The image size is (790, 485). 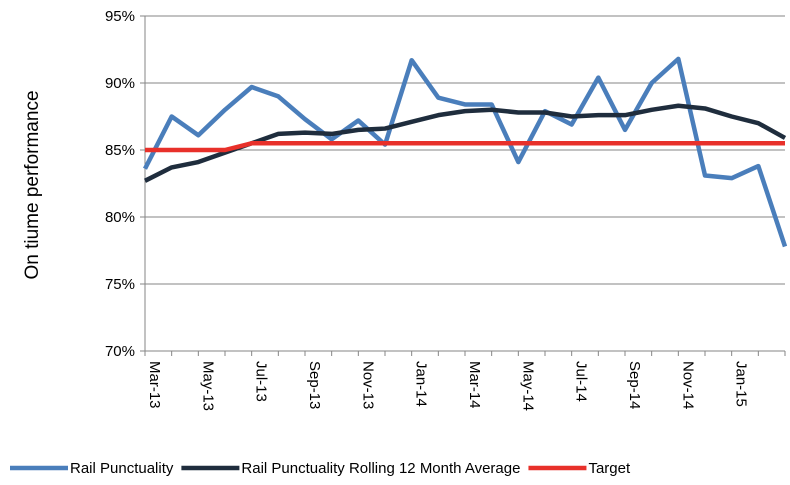 I want to click on y-tick-label: 70%, so click(x=120, y=351).